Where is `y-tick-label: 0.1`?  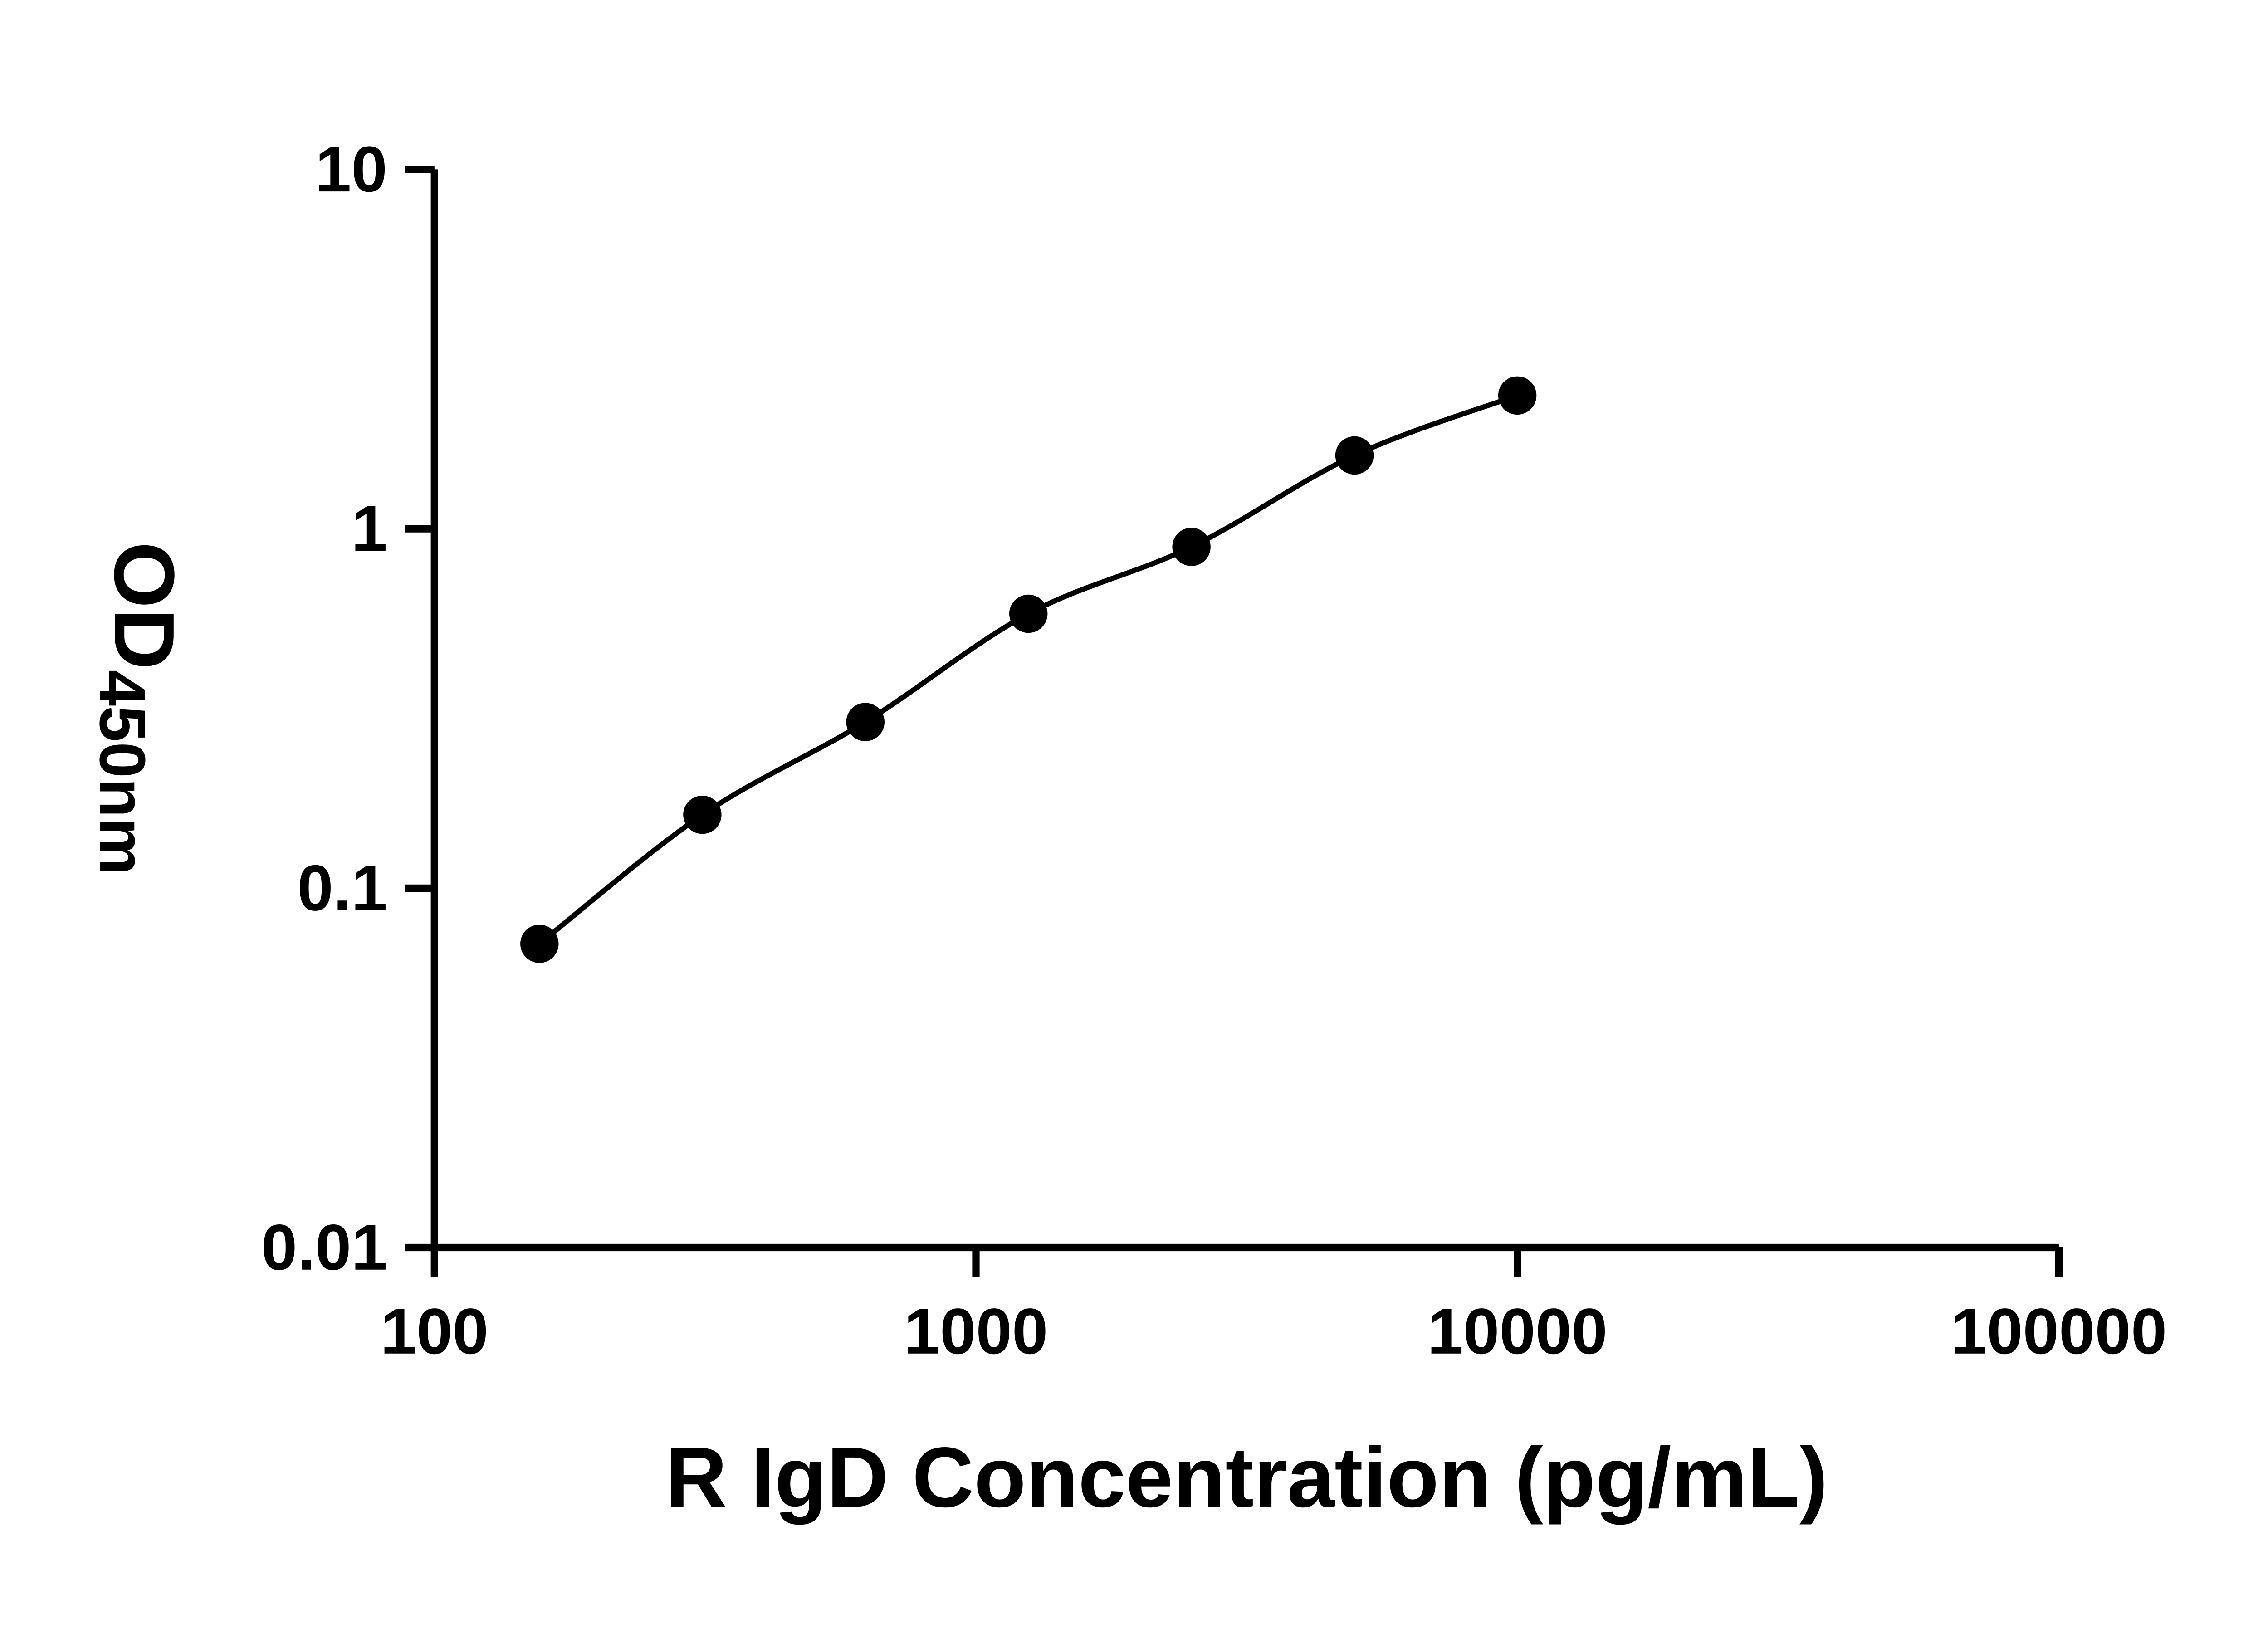
y-tick-label: 0.1 is located at coordinates (342, 888).